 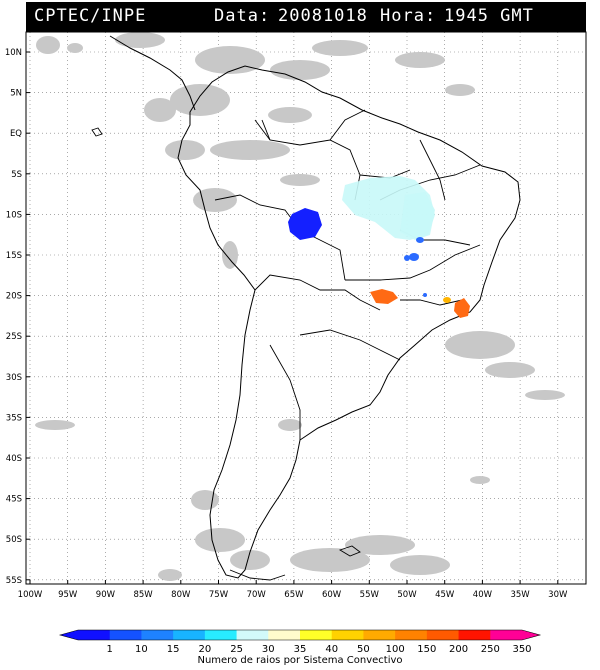 What do you see at coordinates (69, 635) in the screenshot?
I see `legend-arrow-low` at bounding box center [69, 635].